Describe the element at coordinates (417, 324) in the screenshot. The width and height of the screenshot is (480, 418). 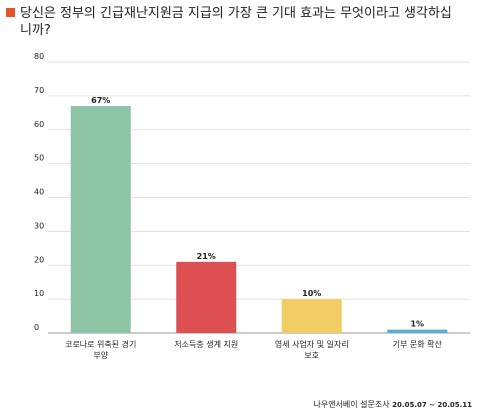
I see `bar-value-label: 1%` at that location.